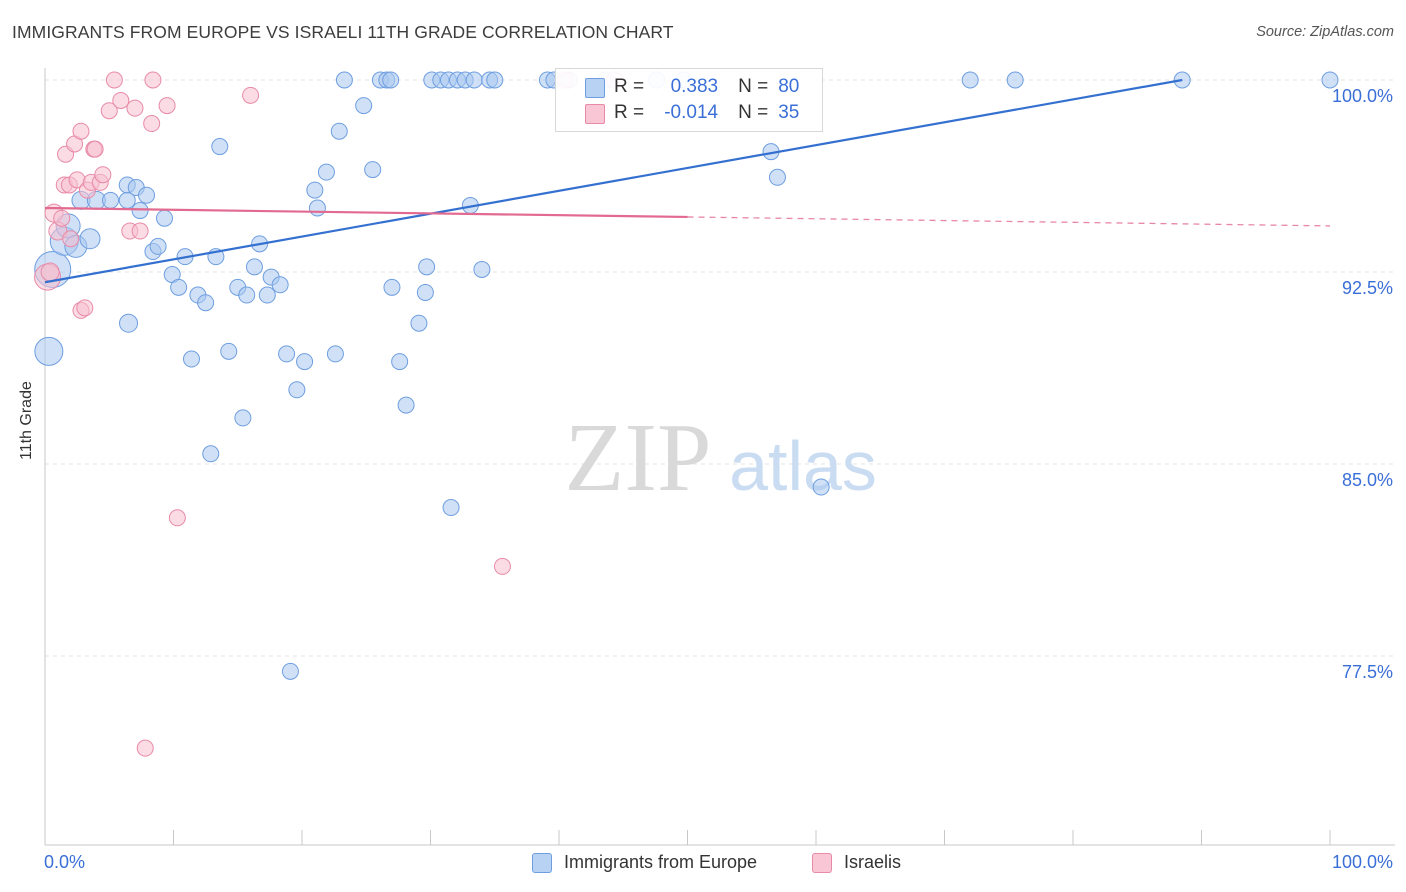  What do you see at coordinates (638, 458) in the screenshot?
I see `watermark-zip: ZIP` at bounding box center [638, 458].